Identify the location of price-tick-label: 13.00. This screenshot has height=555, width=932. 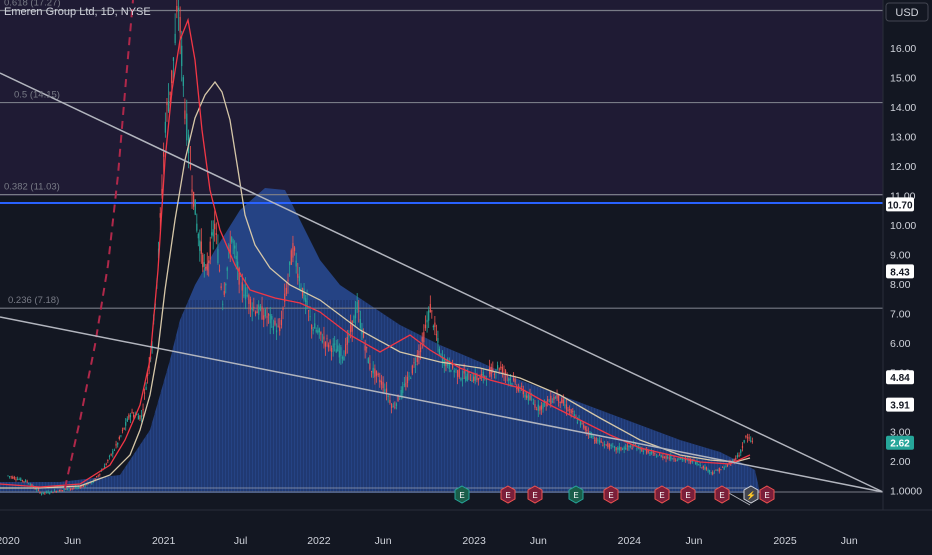
(903, 138).